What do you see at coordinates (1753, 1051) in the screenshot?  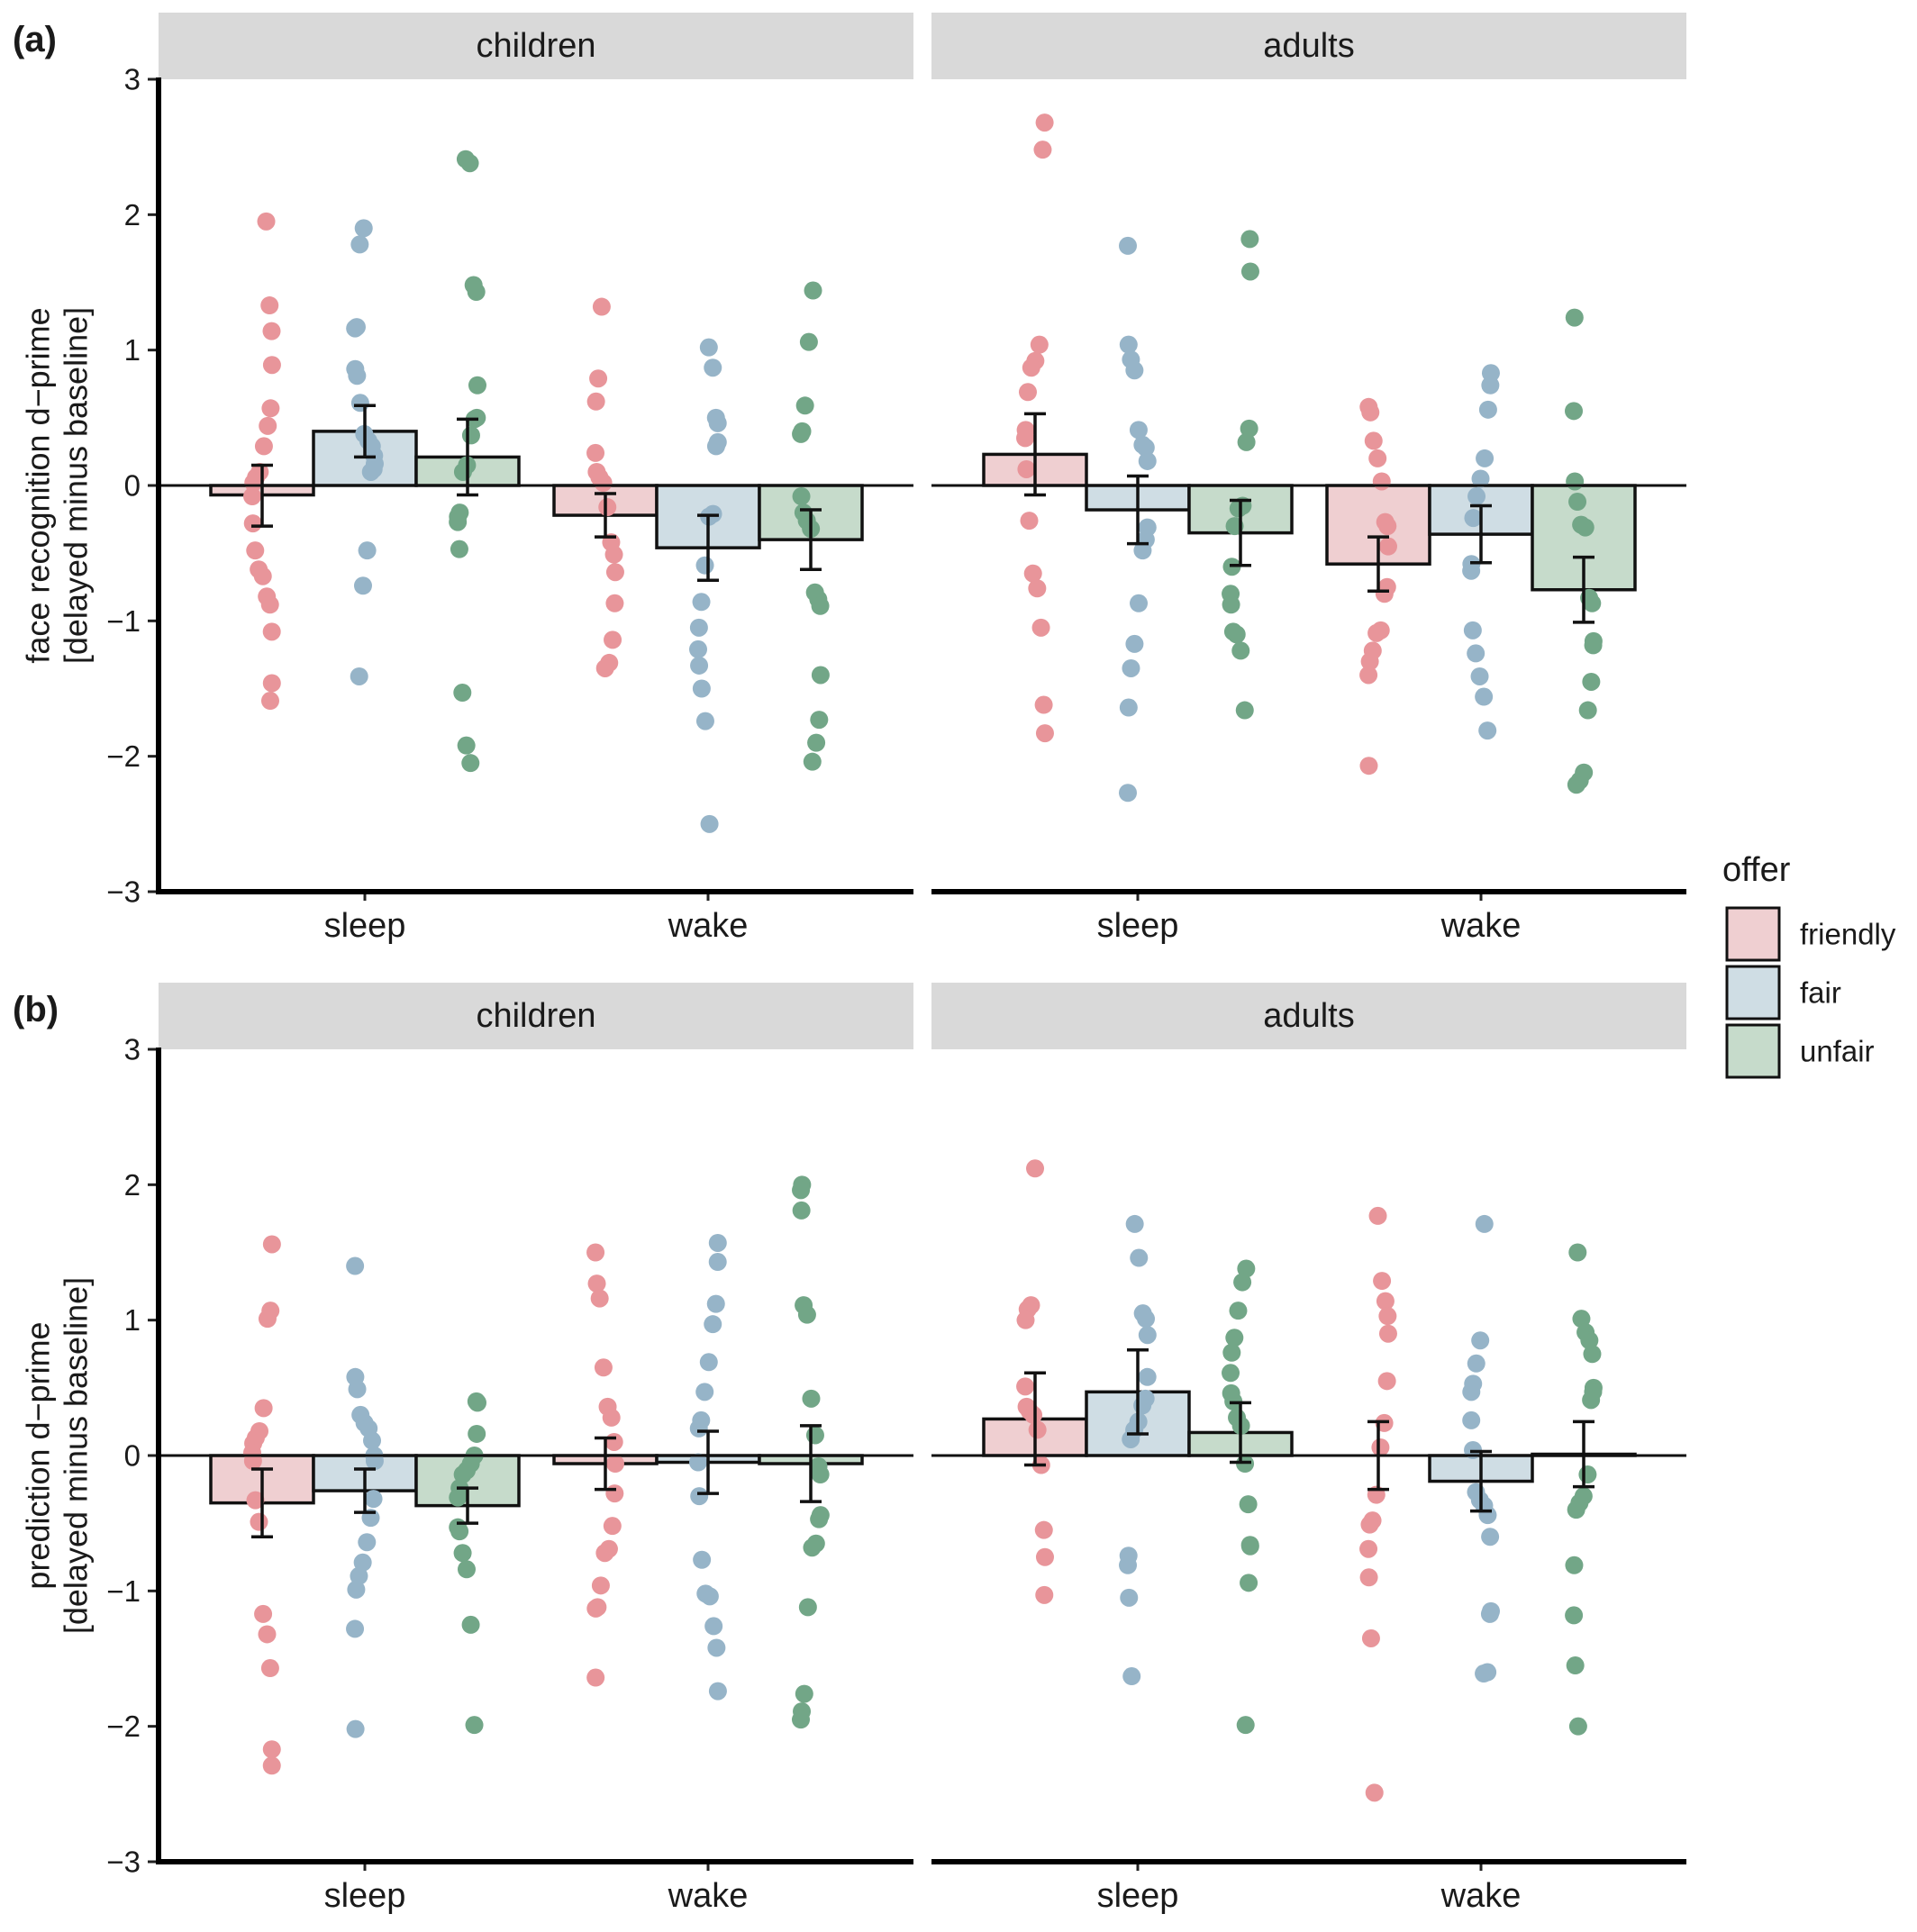 I see `legend-key-unfair` at bounding box center [1753, 1051].